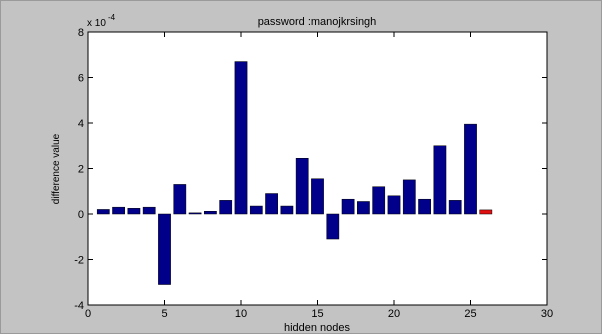  What do you see at coordinates (486, 212) in the screenshot?
I see `bar-highlighted` at bounding box center [486, 212].